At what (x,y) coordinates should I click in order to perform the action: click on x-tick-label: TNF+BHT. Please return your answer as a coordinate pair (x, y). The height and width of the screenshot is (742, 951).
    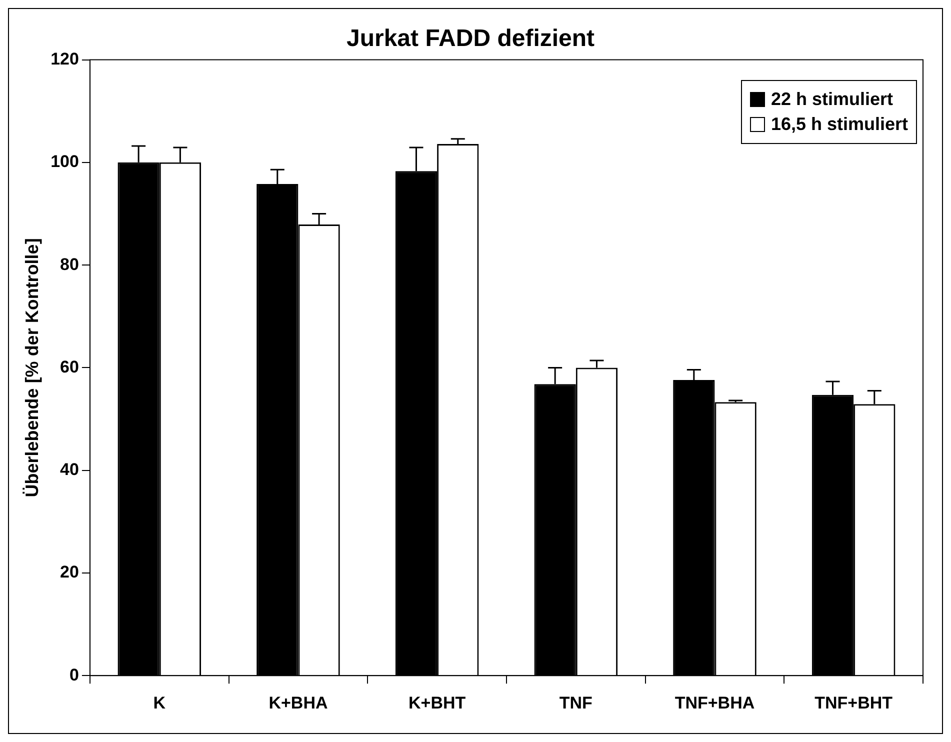
    Looking at the image, I should click on (854, 702).